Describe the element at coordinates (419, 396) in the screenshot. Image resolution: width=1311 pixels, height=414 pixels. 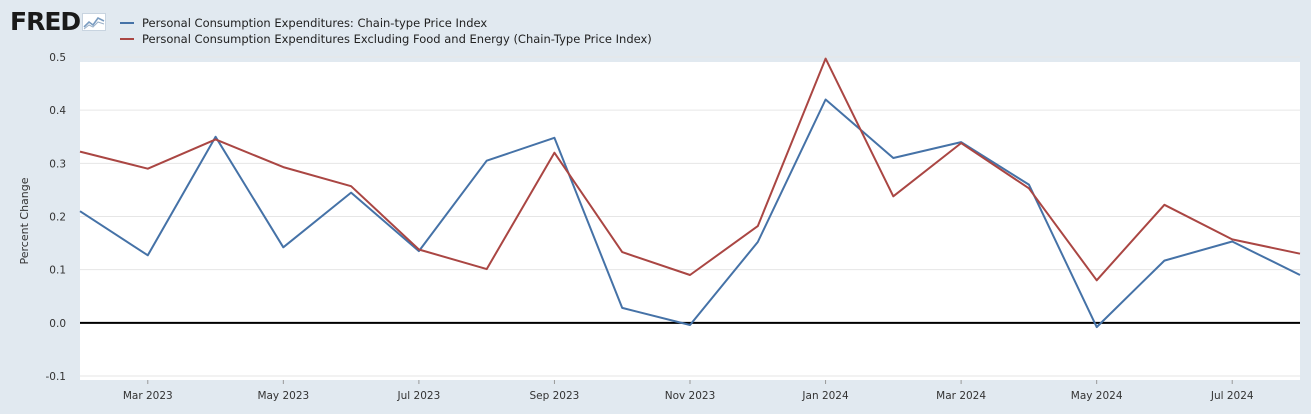
I see `x-tick-label: Jul 2023` at that location.